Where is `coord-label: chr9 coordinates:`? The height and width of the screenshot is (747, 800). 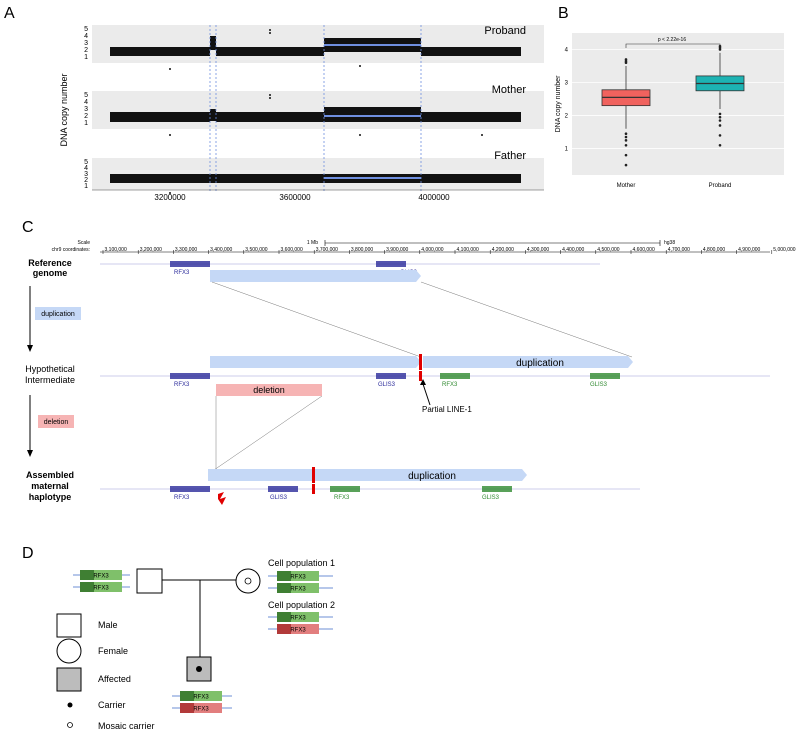 coord-label: chr9 coordinates: is located at coordinates (71, 250).